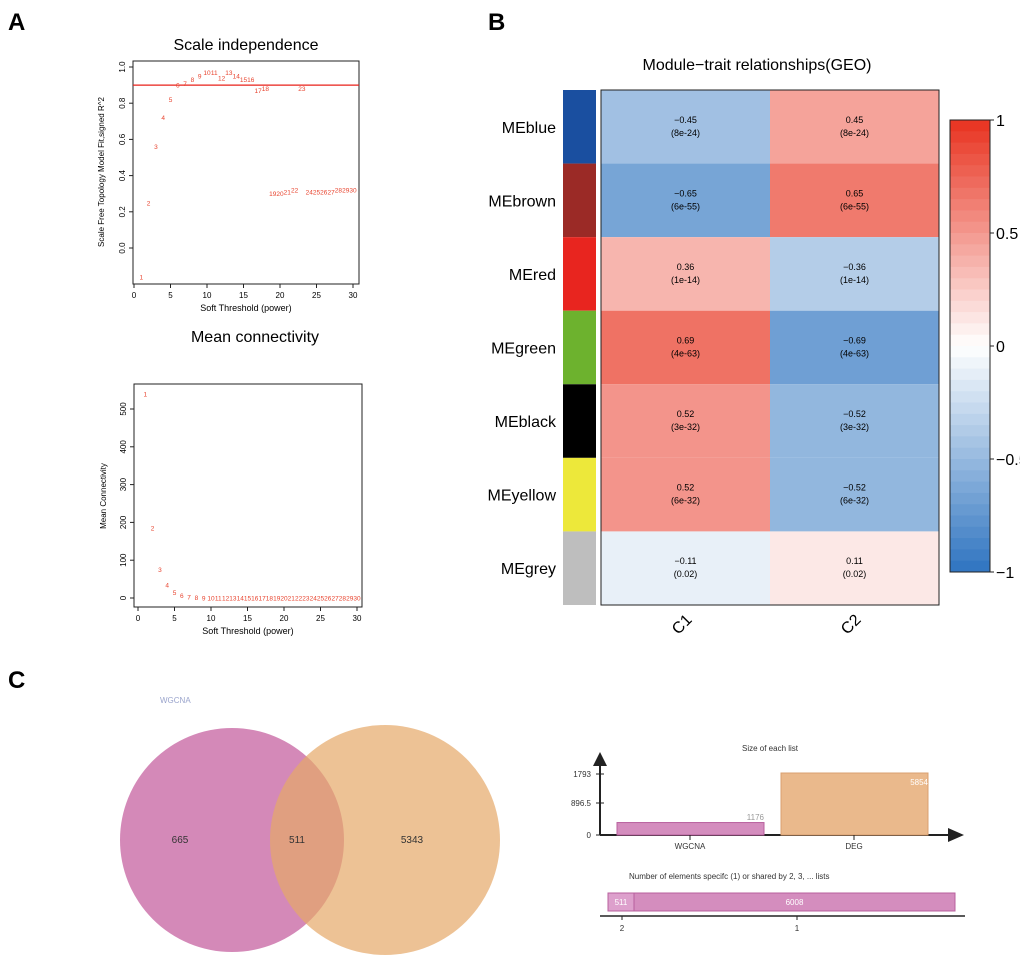 The height and width of the screenshot is (970, 1020). What do you see at coordinates (16, 680) in the screenshot?
I see `panel-label-c: C` at bounding box center [16, 680].